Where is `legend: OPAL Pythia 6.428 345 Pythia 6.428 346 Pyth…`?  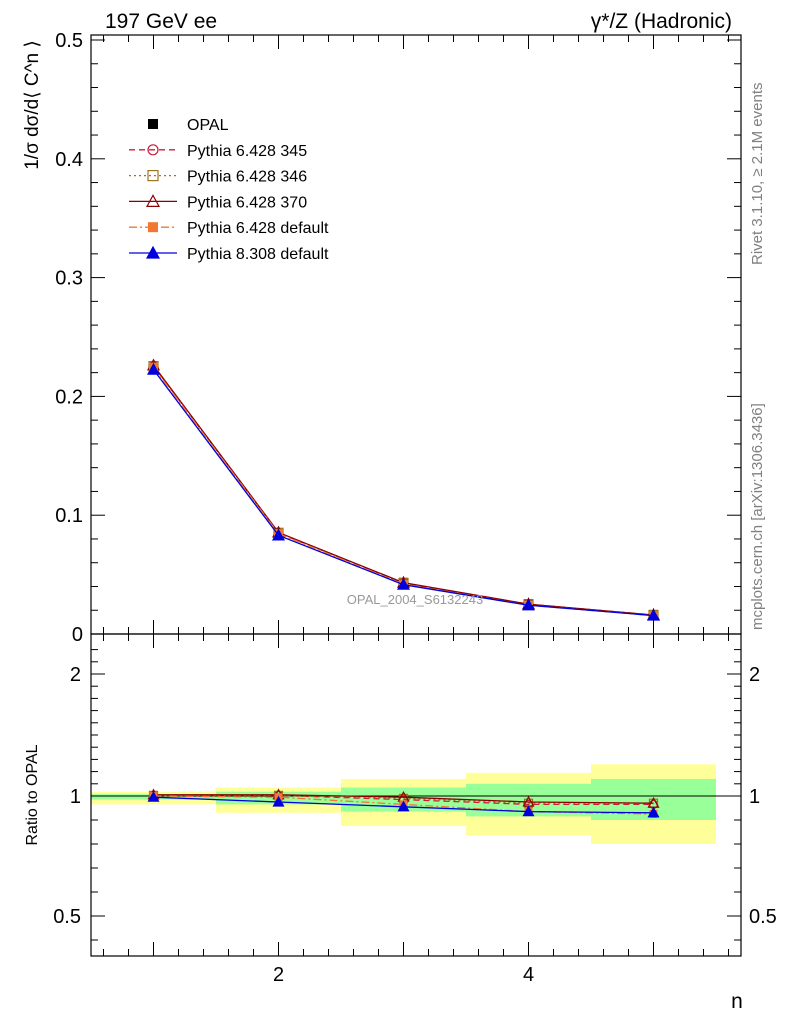
legend: OPAL Pythia 6.428 345 Pythia 6.428 346 Pyth… is located at coordinates (229, 190).